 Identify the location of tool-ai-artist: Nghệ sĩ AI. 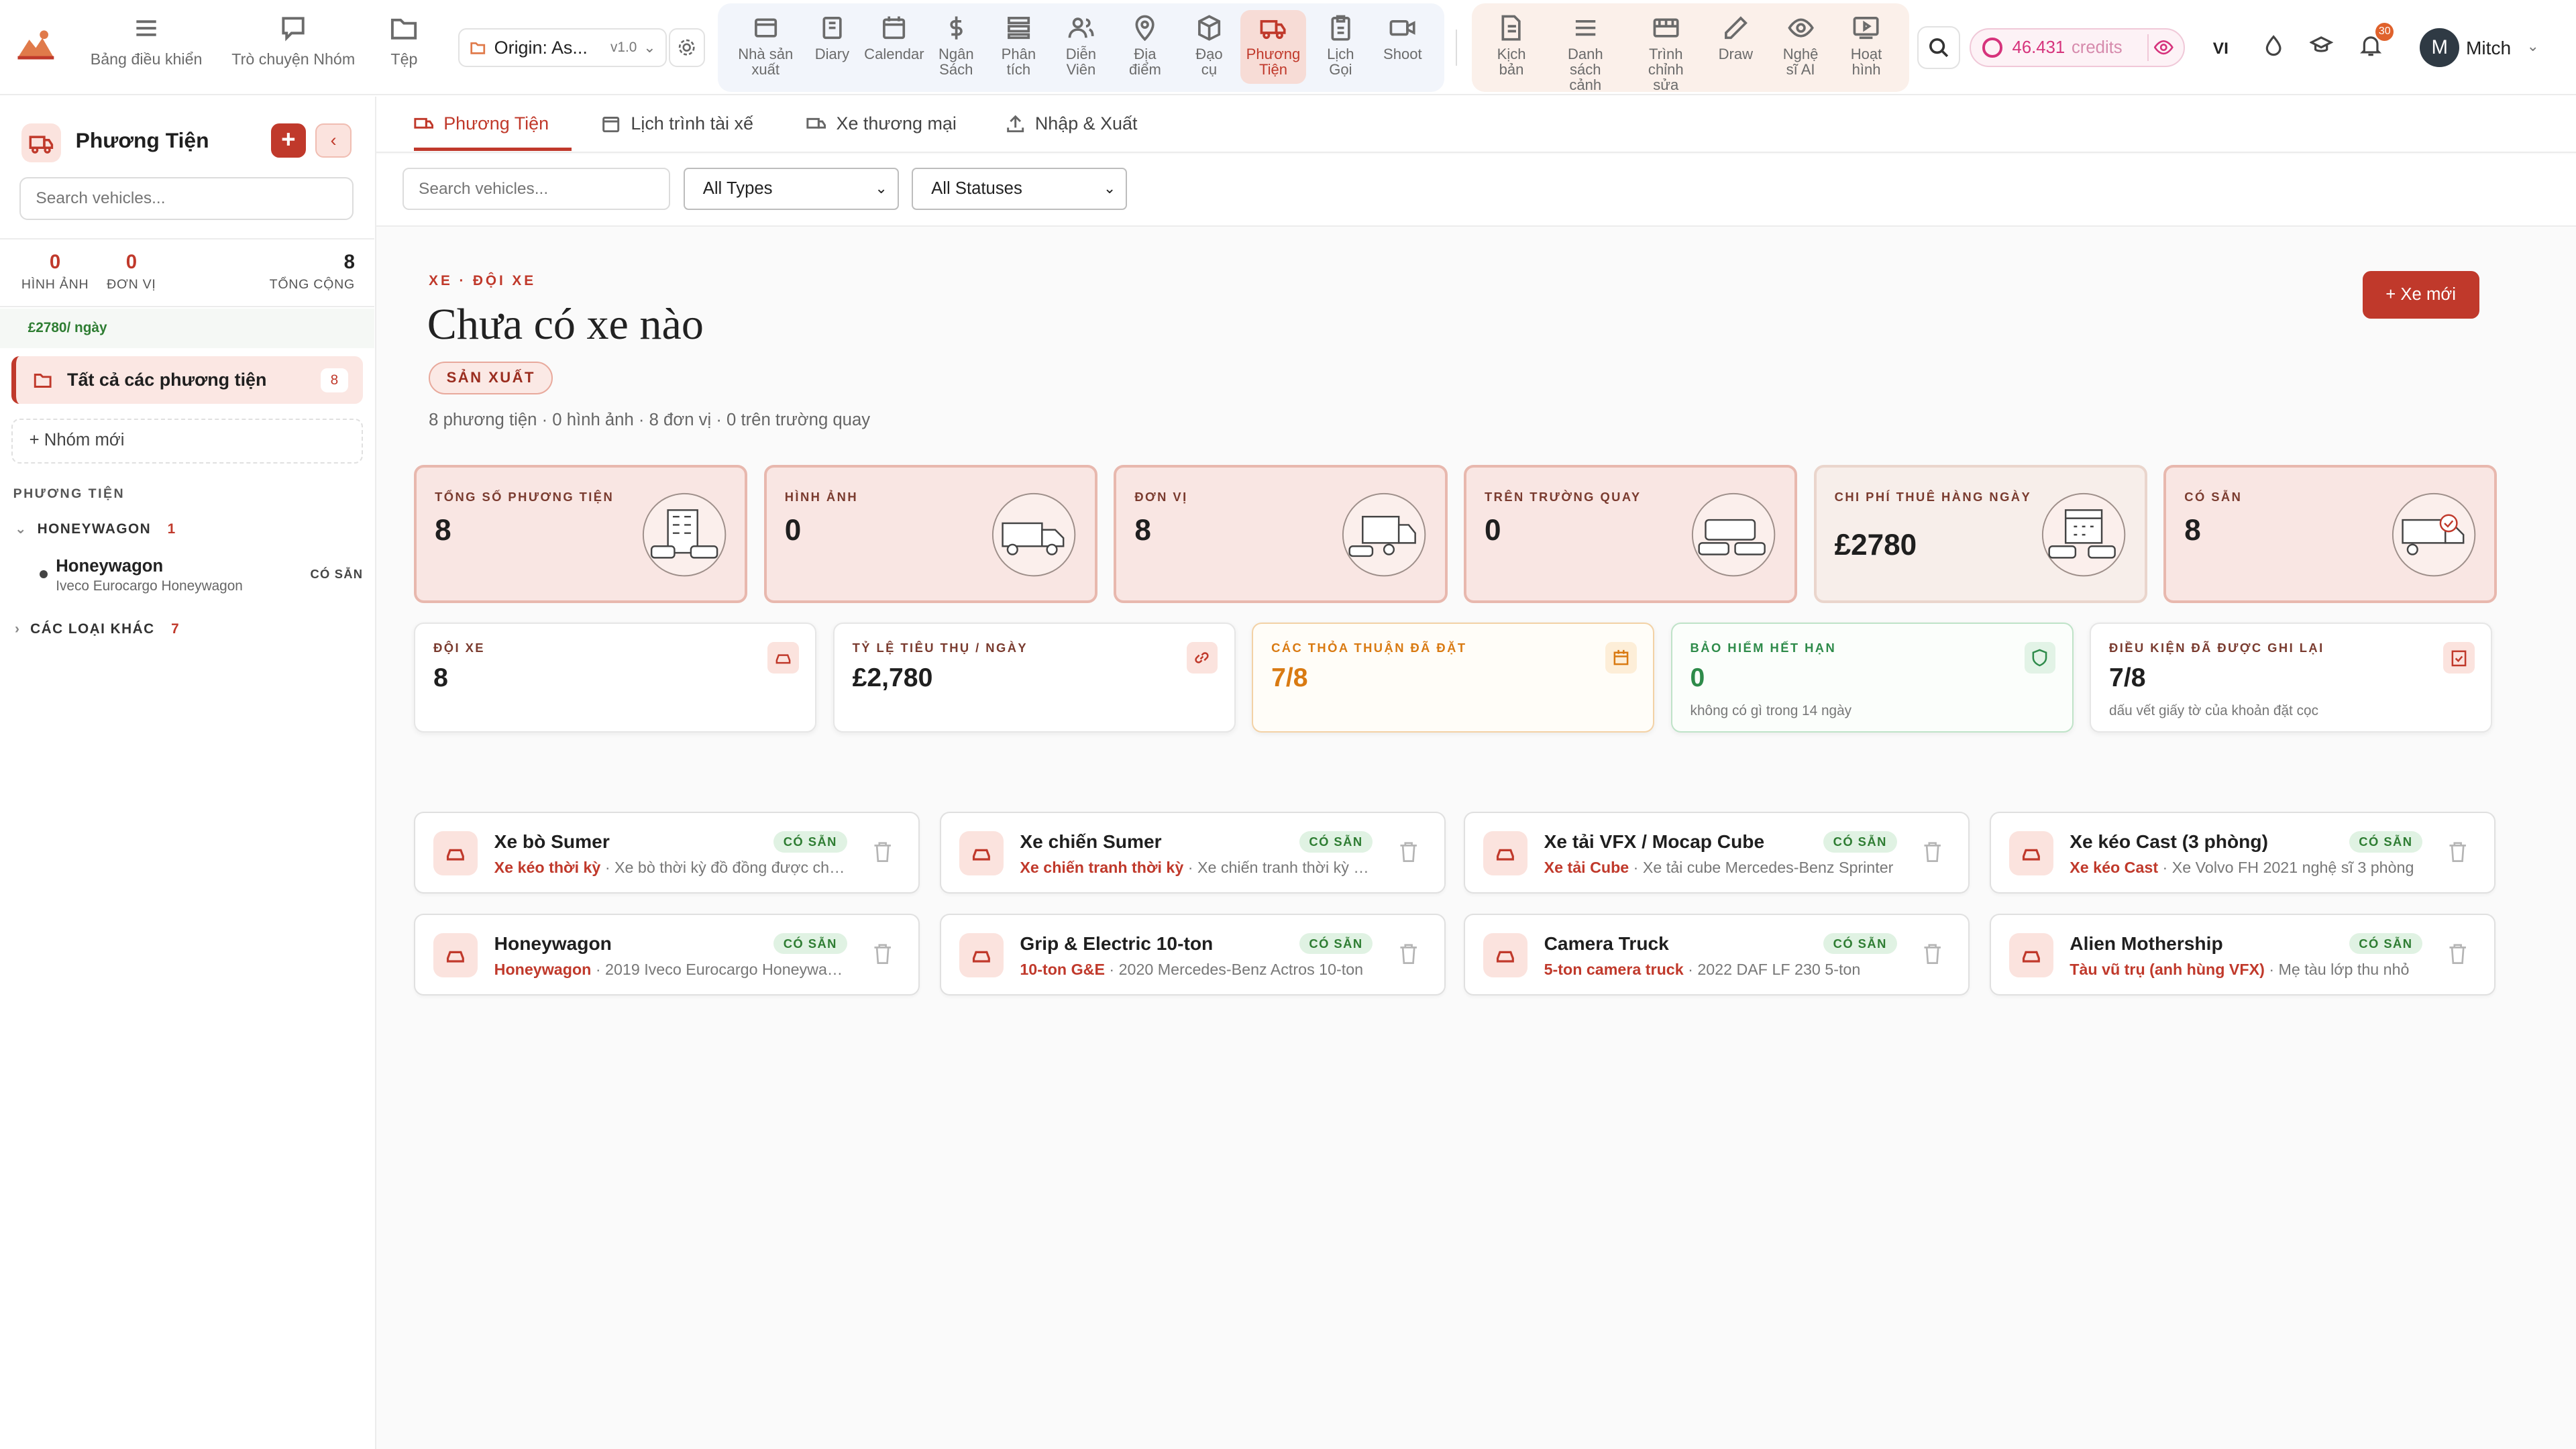
(1801, 46).